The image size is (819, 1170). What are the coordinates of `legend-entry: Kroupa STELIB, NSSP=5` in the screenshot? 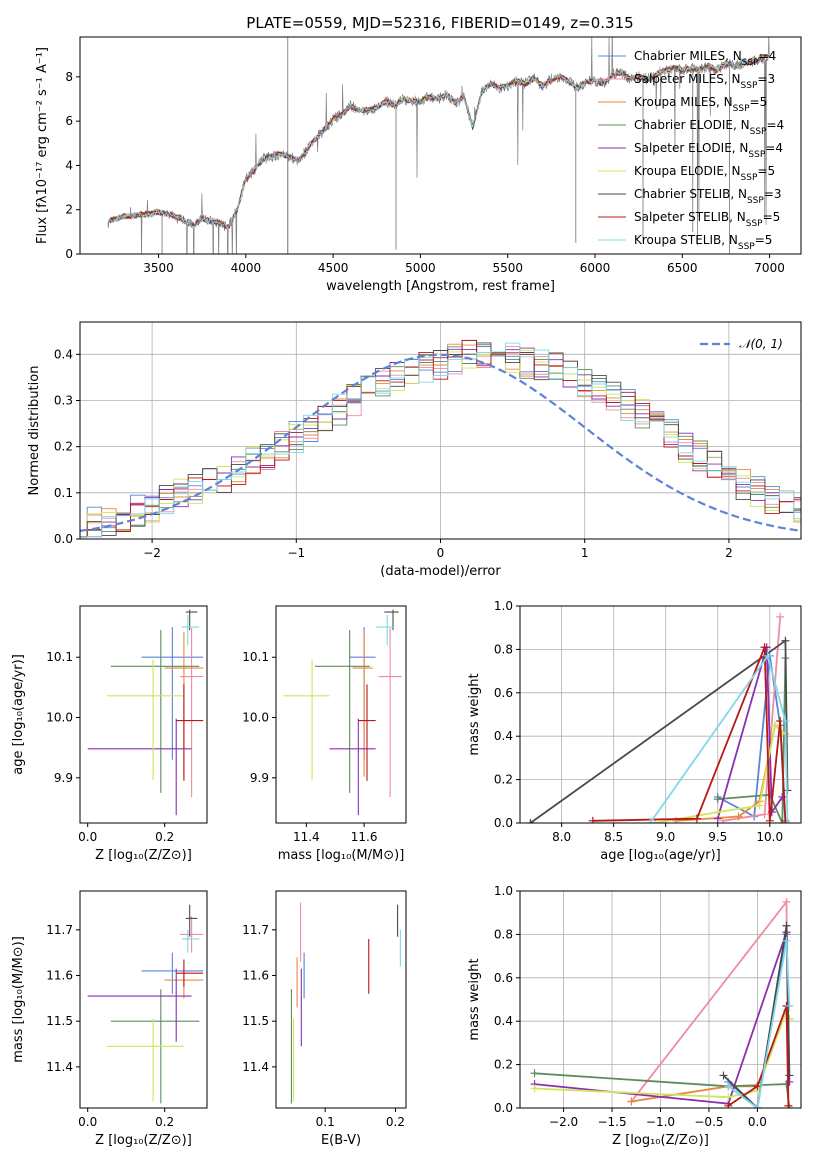 It's located at (703, 242).